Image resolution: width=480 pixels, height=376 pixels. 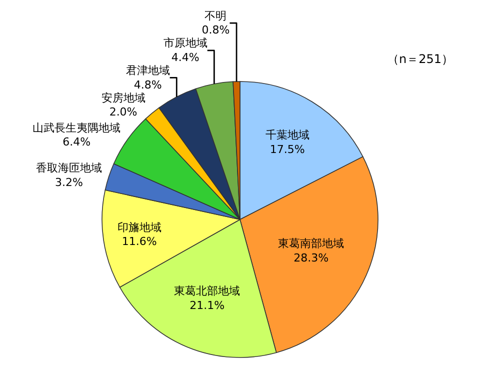 What do you see at coordinates (185, 43) in the screenshot?
I see `slice-label: 市原地域` at bounding box center [185, 43].